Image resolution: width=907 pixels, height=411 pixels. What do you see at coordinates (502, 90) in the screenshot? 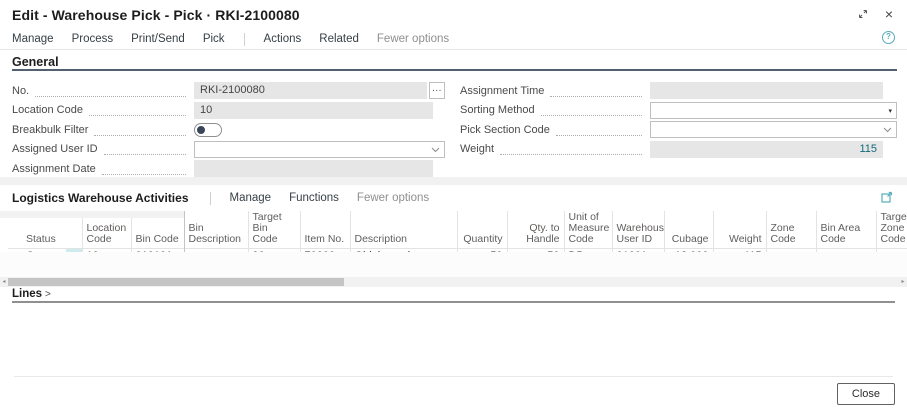
I see `assignment-time-label: Assignment Time` at bounding box center [502, 90].